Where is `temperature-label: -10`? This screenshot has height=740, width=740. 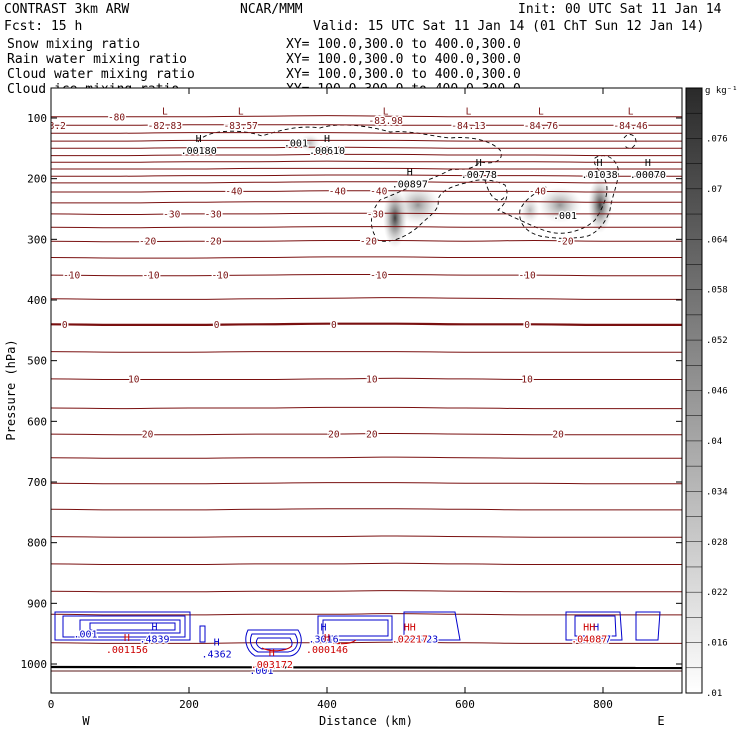 temperature-label: -10 is located at coordinates (71, 276).